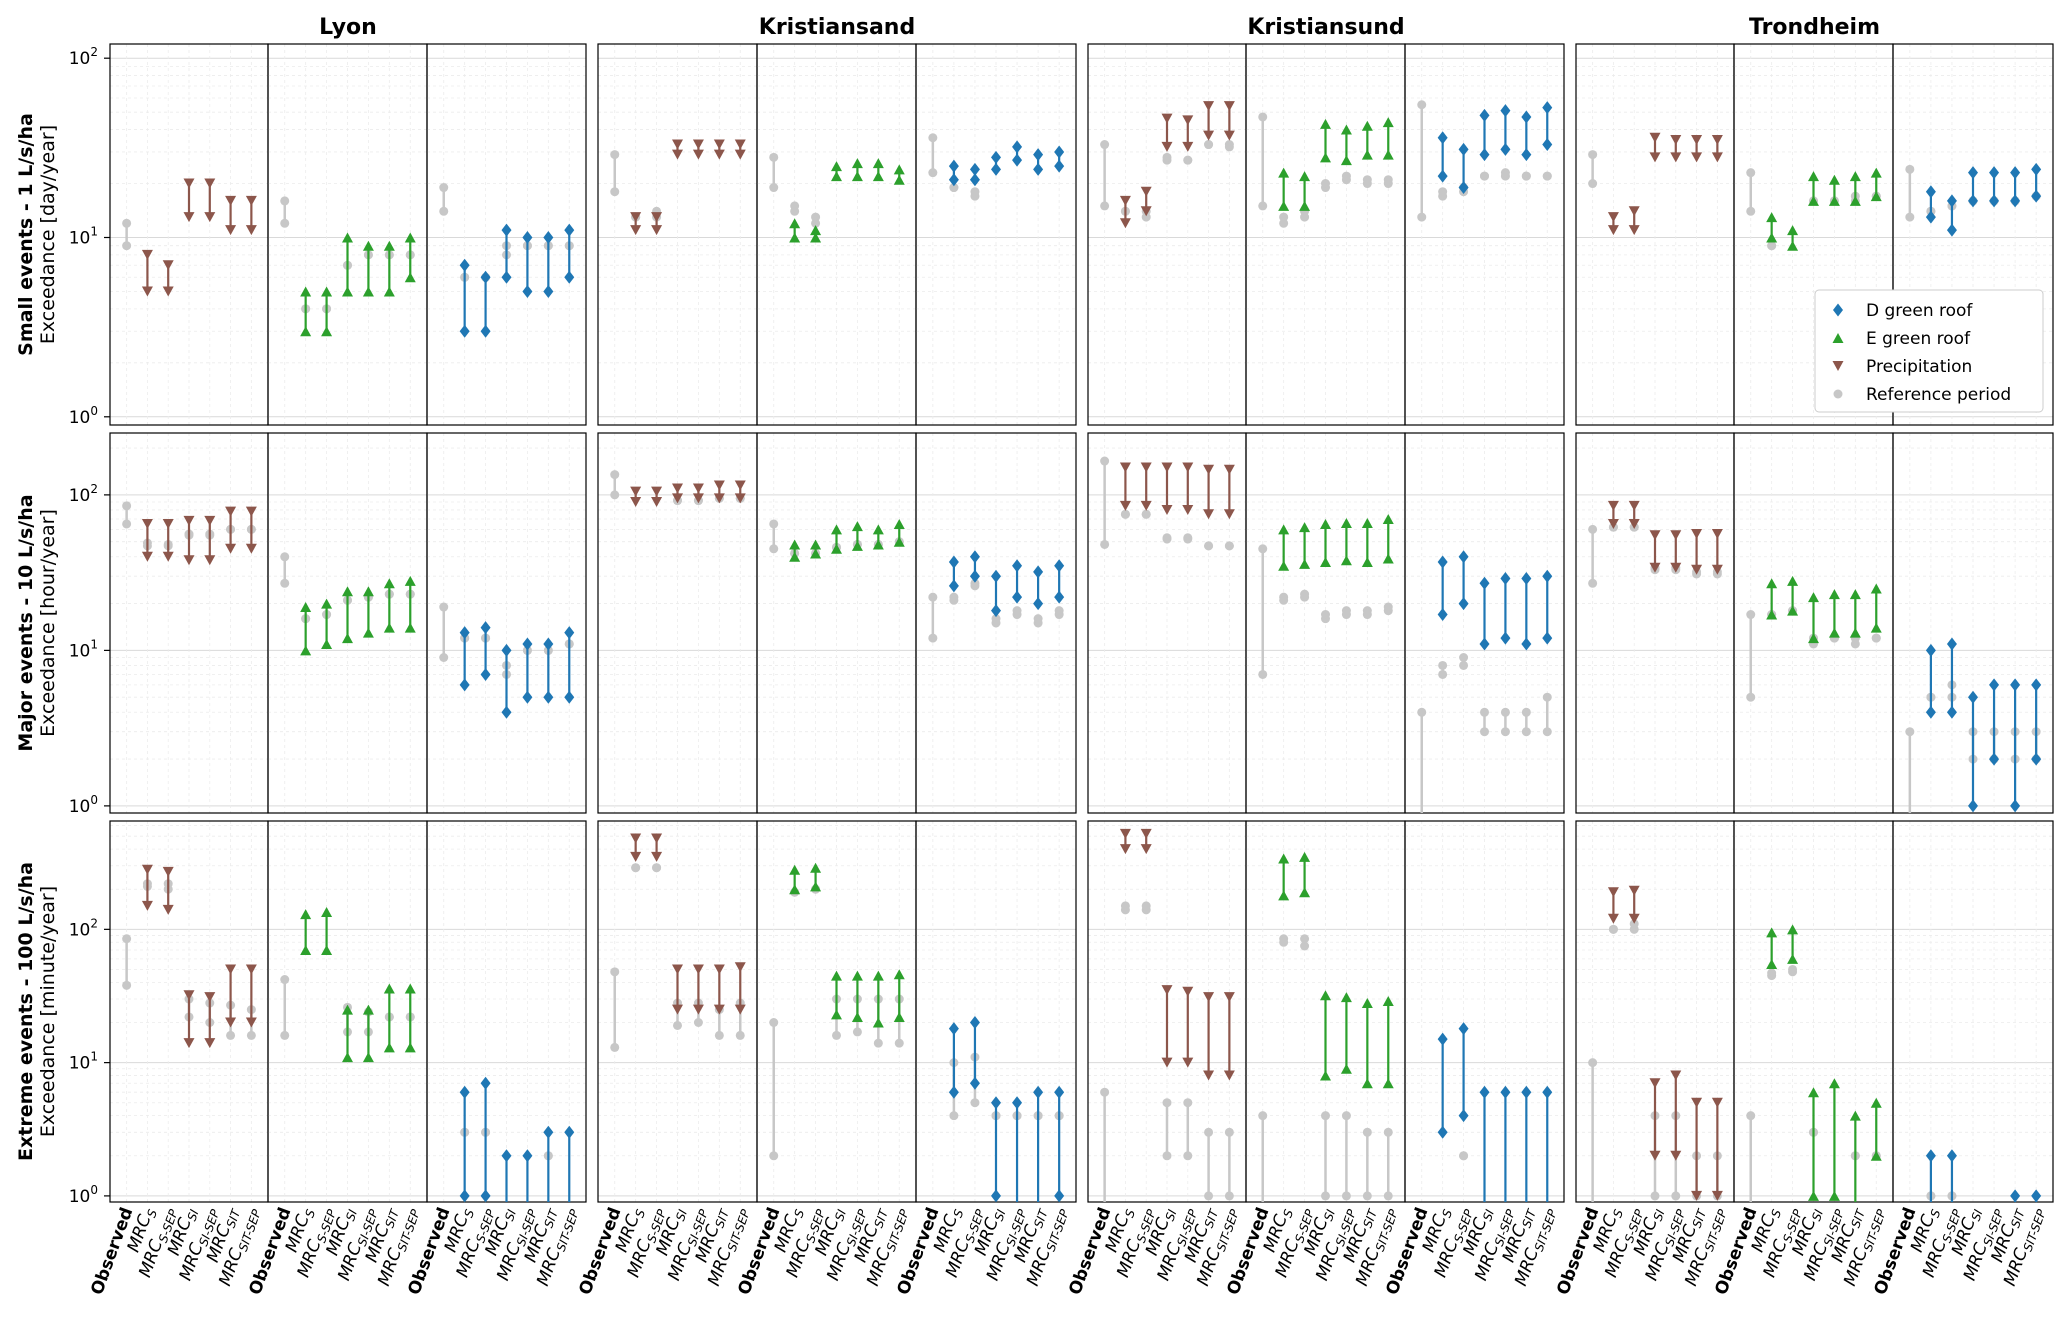 The height and width of the screenshot is (1337, 2067). Describe the element at coordinates (506, 623) in the screenshot. I see `panel-frame` at that location.